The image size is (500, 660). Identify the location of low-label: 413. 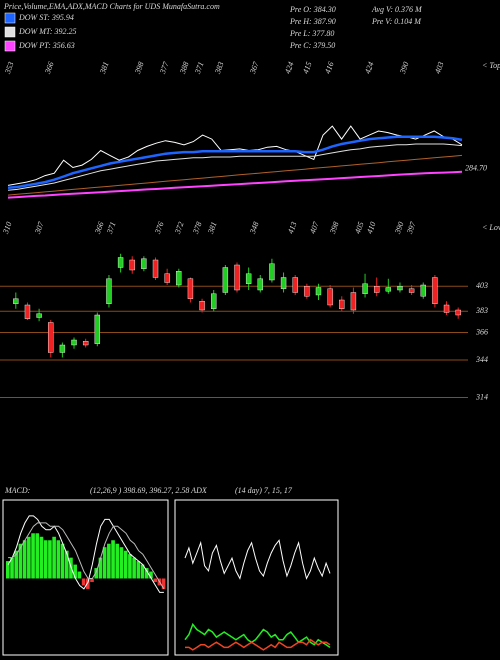
(292, 228).